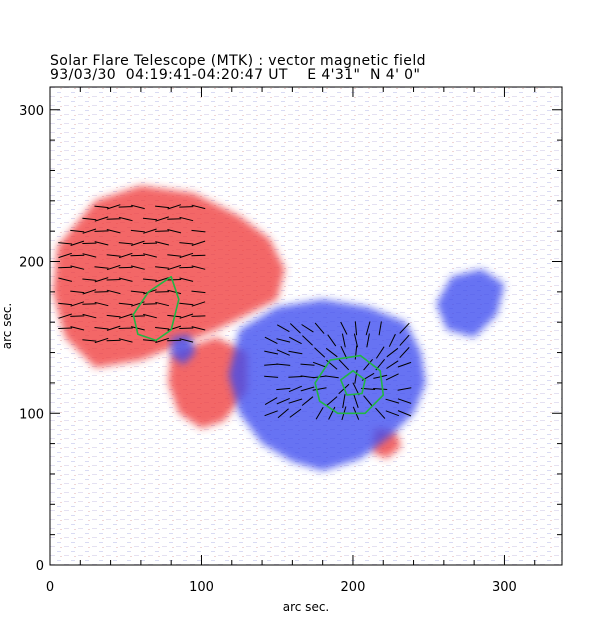  I want to click on x-tick-label: 100, so click(201, 587).